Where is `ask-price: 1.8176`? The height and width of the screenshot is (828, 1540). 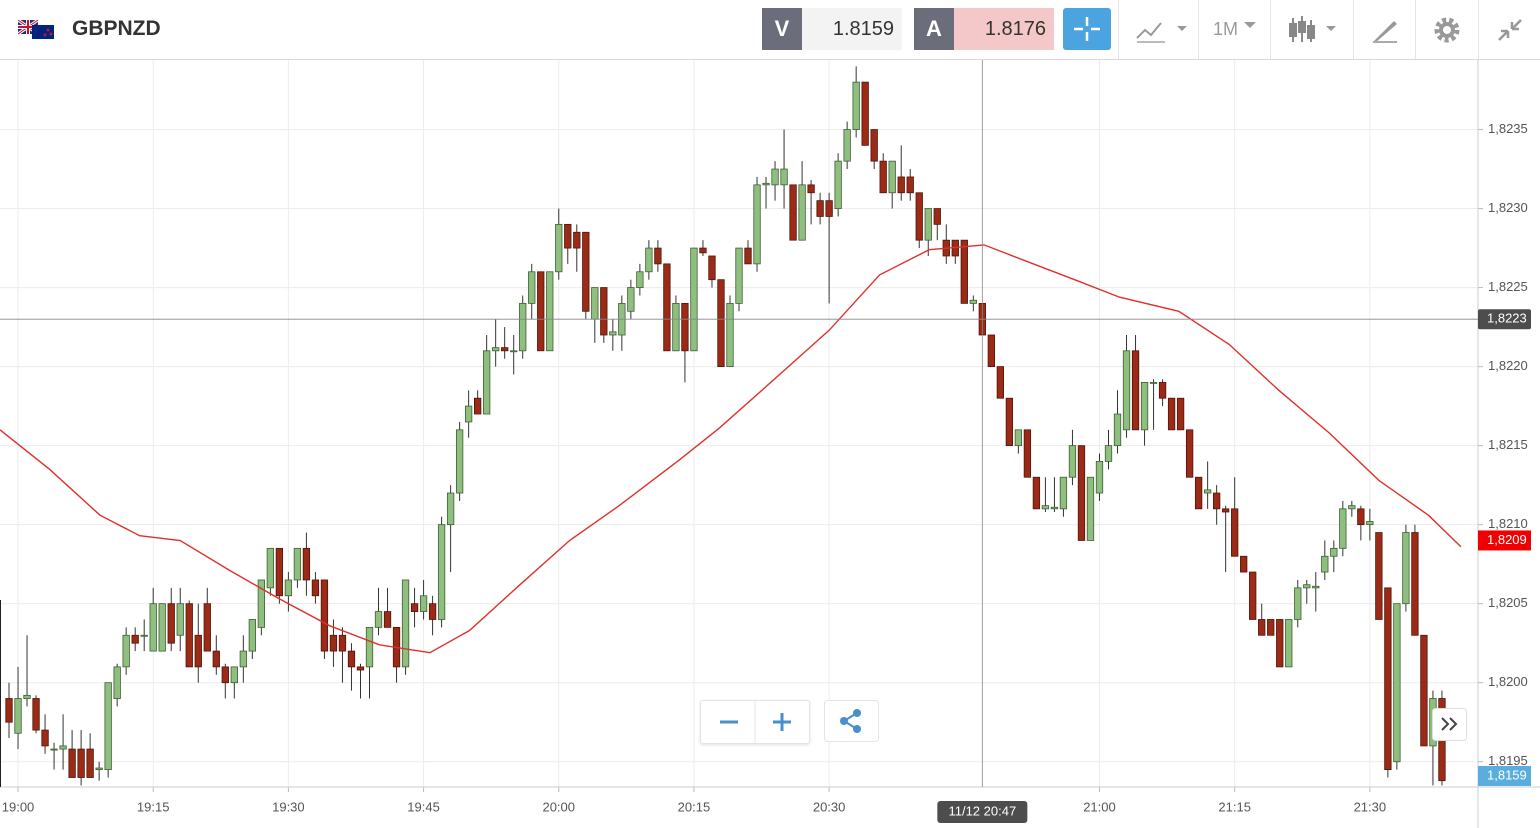 ask-price: 1.8176 is located at coordinates (1004, 29).